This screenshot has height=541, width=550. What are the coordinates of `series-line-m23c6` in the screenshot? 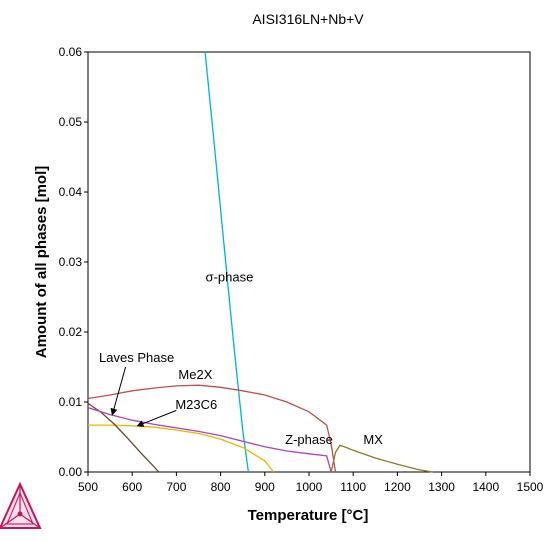 It's located at (181, 448).